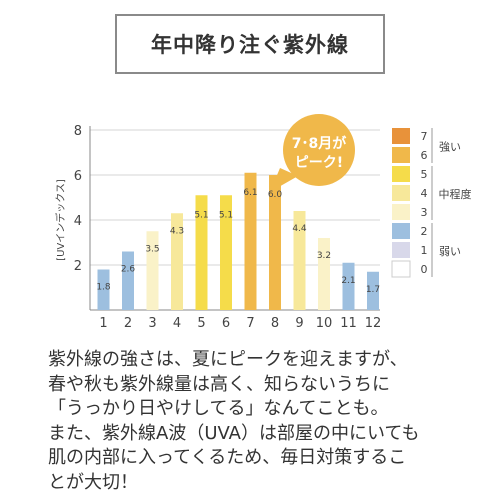 The width and height of the screenshot is (500, 500). Describe the element at coordinates (299, 229) in the screenshot. I see `data-label: 4.4` at that location.